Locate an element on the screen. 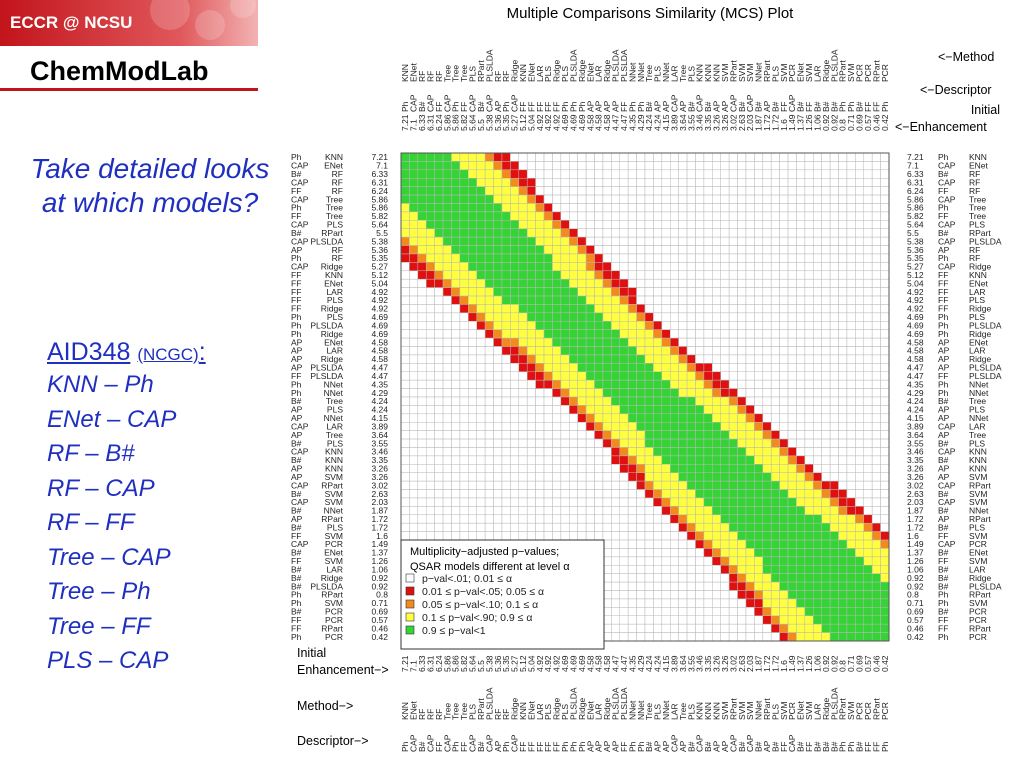  top-enhancement-label: 0.46 is located at coordinates (876, 122).